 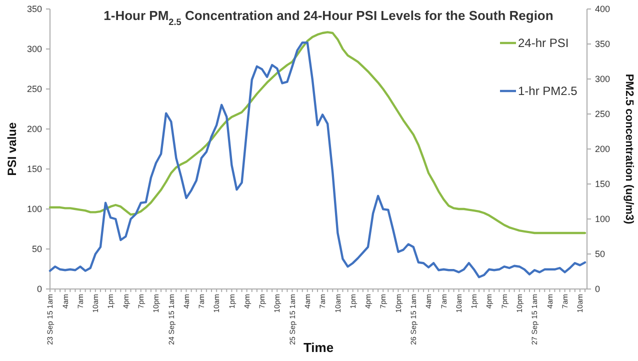 I want to click on y-tick-label: 350, so click(x=34, y=9).